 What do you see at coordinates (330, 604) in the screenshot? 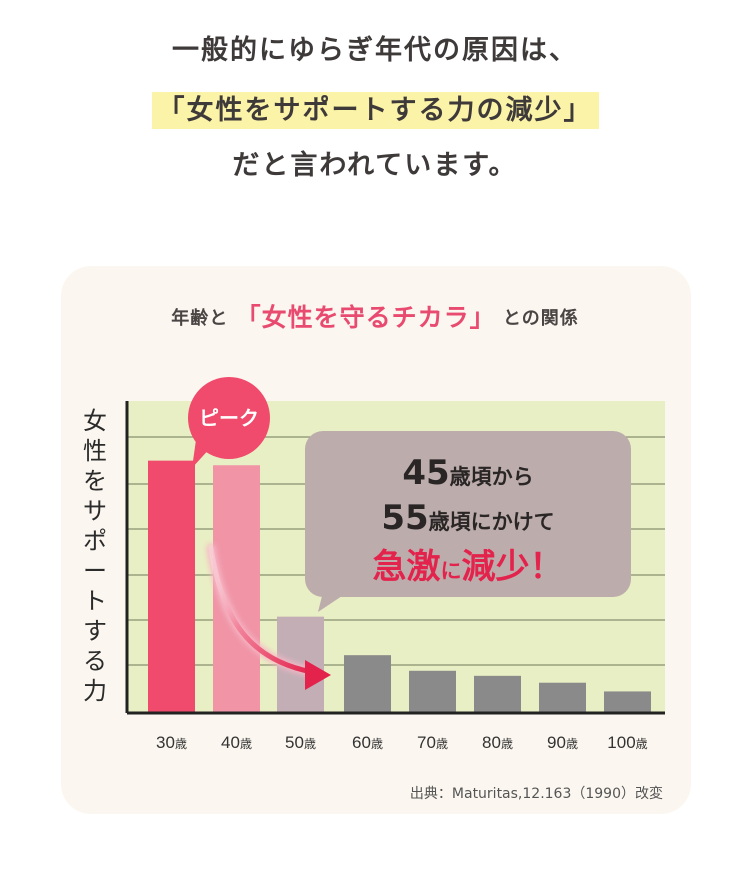
I see `callout-tail` at bounding box center [330, 604].